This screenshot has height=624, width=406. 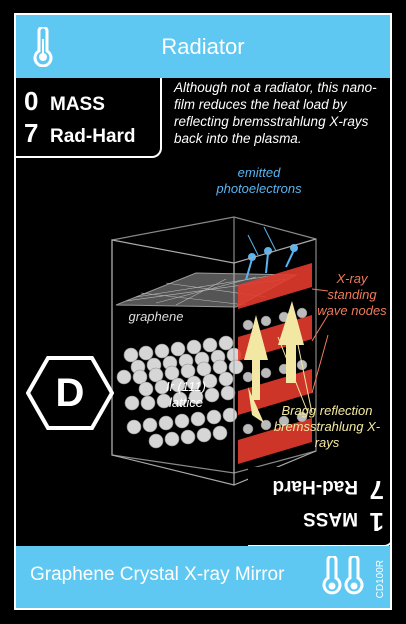 I want to click on atom-lattice, so click(x=180, y=392).